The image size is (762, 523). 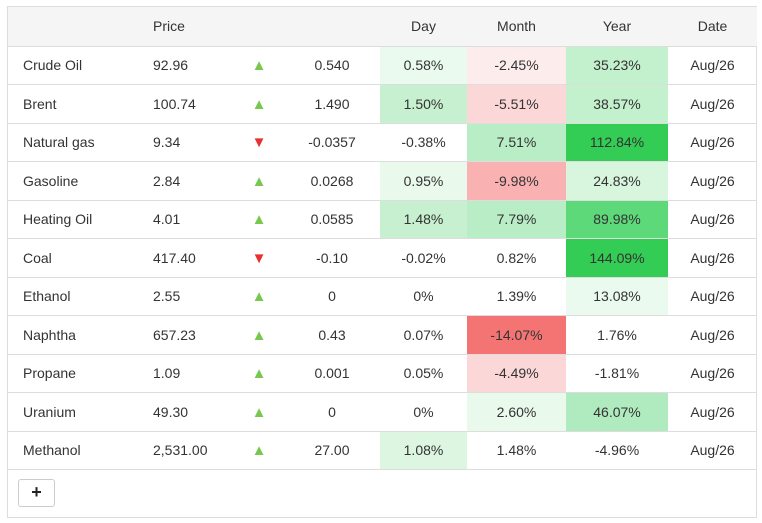 What do you see at coordinates (259, 27) in the screenshot?
I see `header-direction` at bounding box center [259, 27].